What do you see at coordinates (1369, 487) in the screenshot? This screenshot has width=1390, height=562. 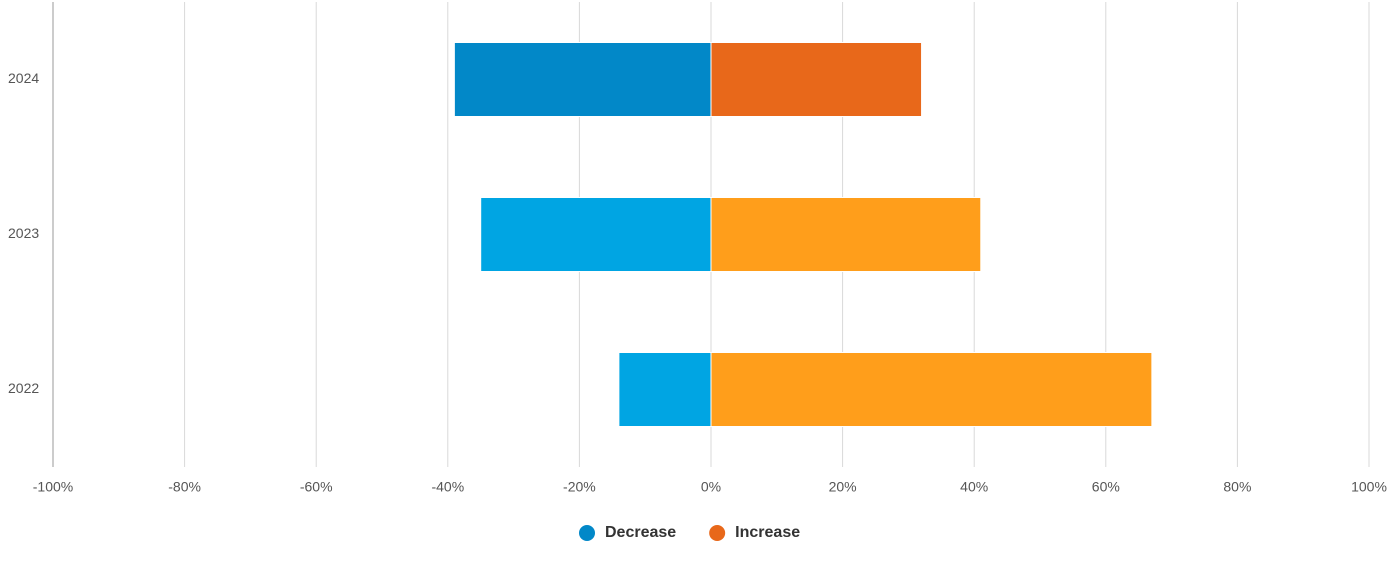 I see `x-tick-label: 100%` at bounding box center [1369, 487].